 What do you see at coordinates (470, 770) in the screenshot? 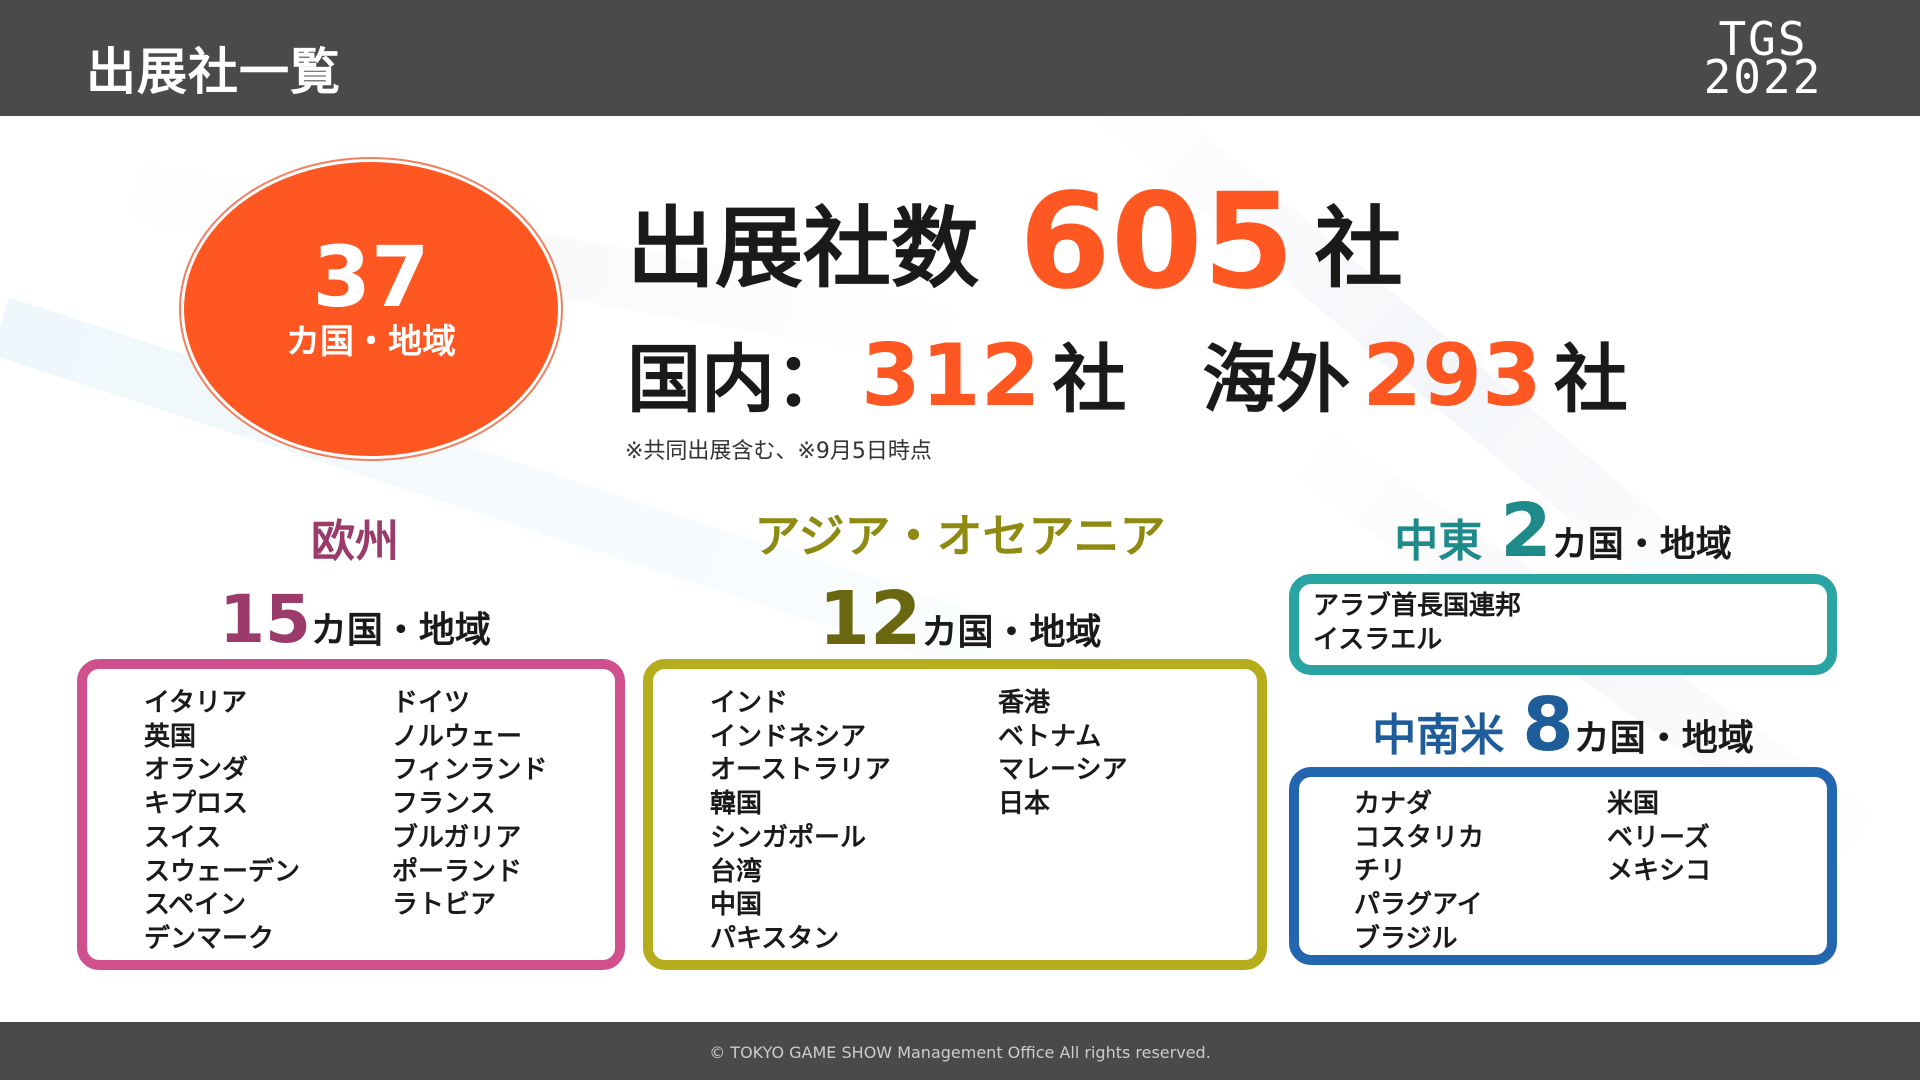
I see `country-item: フィンランド` at bounding box center [470, 770].